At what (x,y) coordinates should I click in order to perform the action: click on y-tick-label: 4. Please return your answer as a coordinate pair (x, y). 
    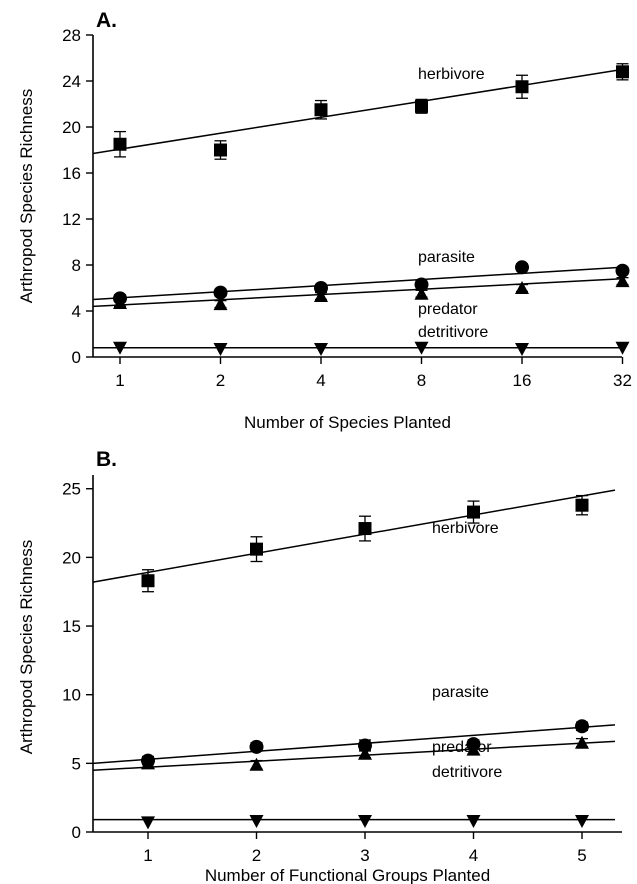
    Looking at the image, I should click on (76, 311).